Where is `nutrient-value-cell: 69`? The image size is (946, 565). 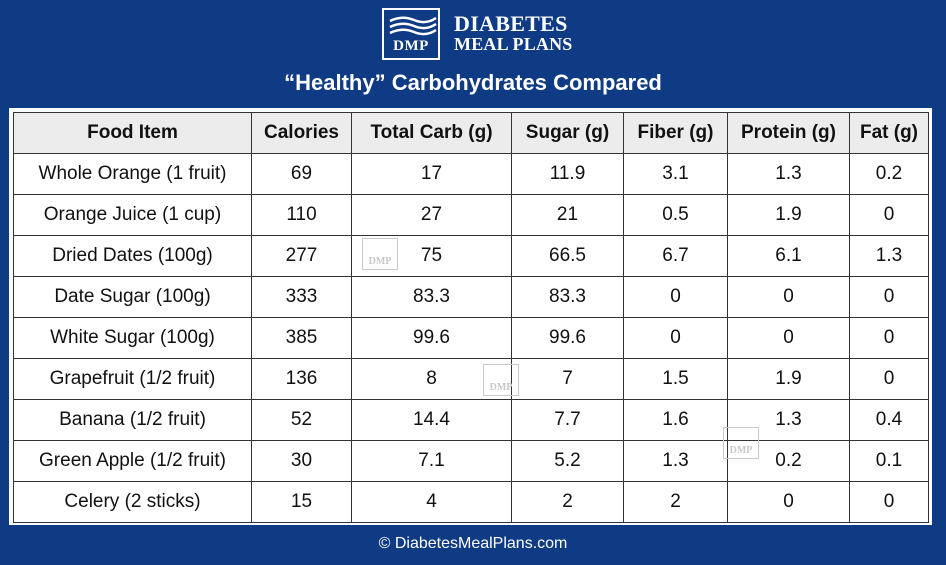
nutrient-value-cell: 69 is located at coordinates (301, 174).